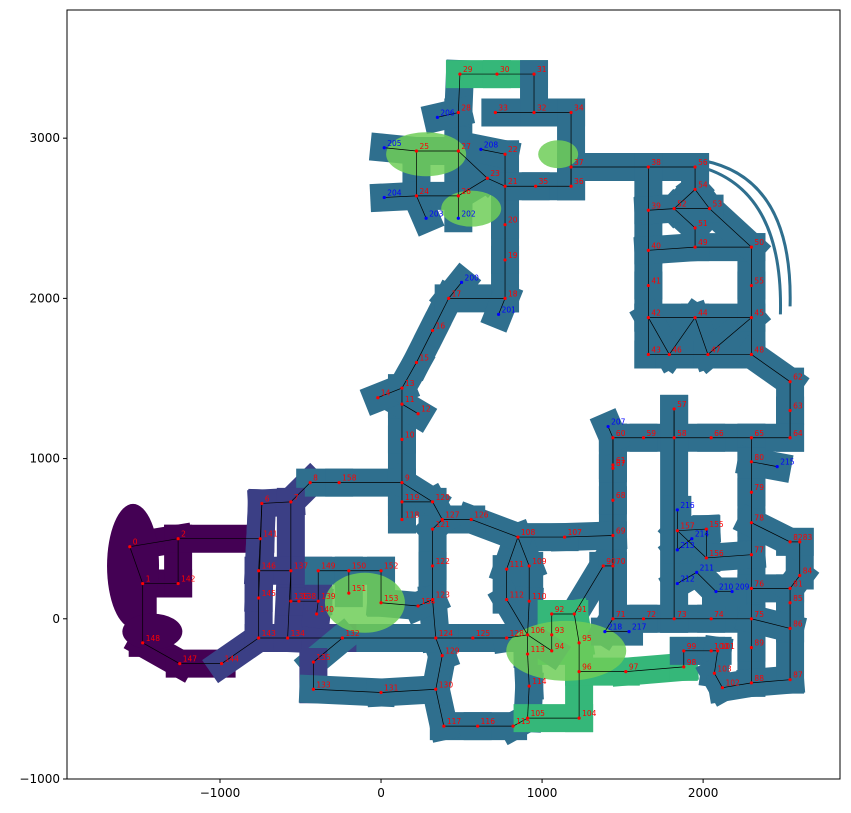 This screenshot has width=851, height=813. Describe the element at coordinates (359, 588) in the screenshot. I see `red-node-label-151: 151` at that location.